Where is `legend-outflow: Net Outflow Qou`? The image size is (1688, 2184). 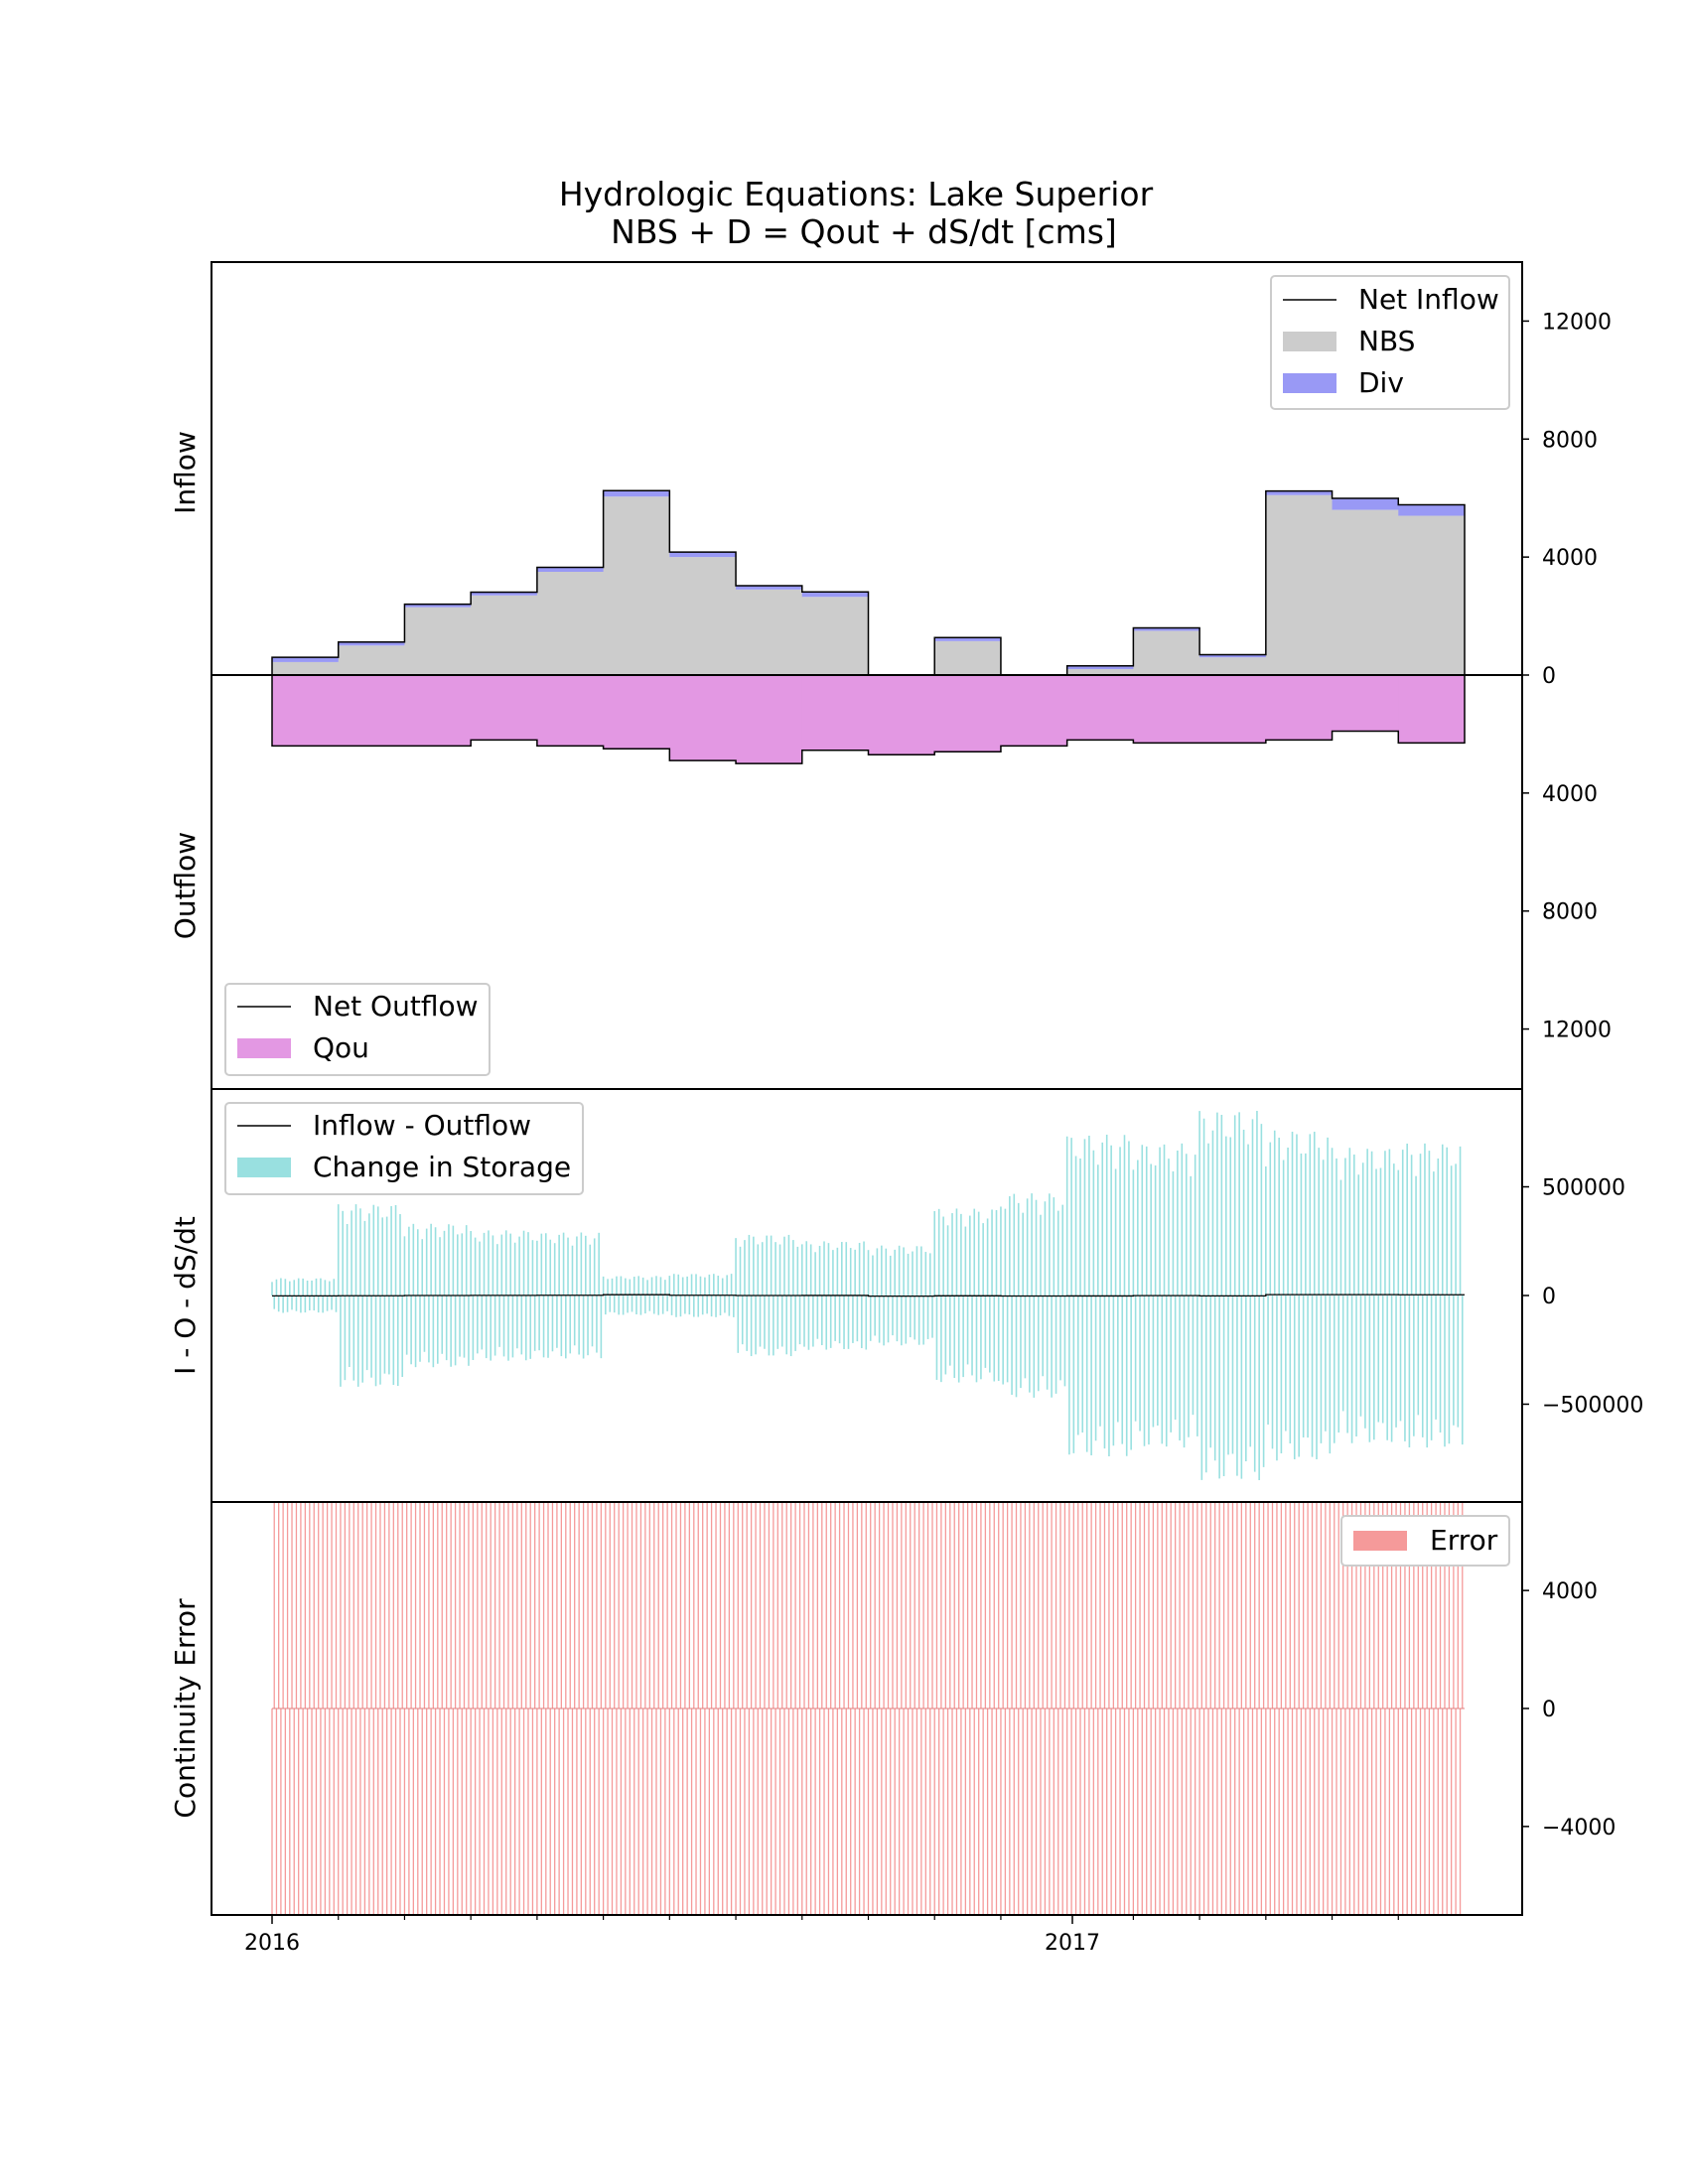 legend-outflow: Net Outflow Qou is located at coordinates (357, 1029).